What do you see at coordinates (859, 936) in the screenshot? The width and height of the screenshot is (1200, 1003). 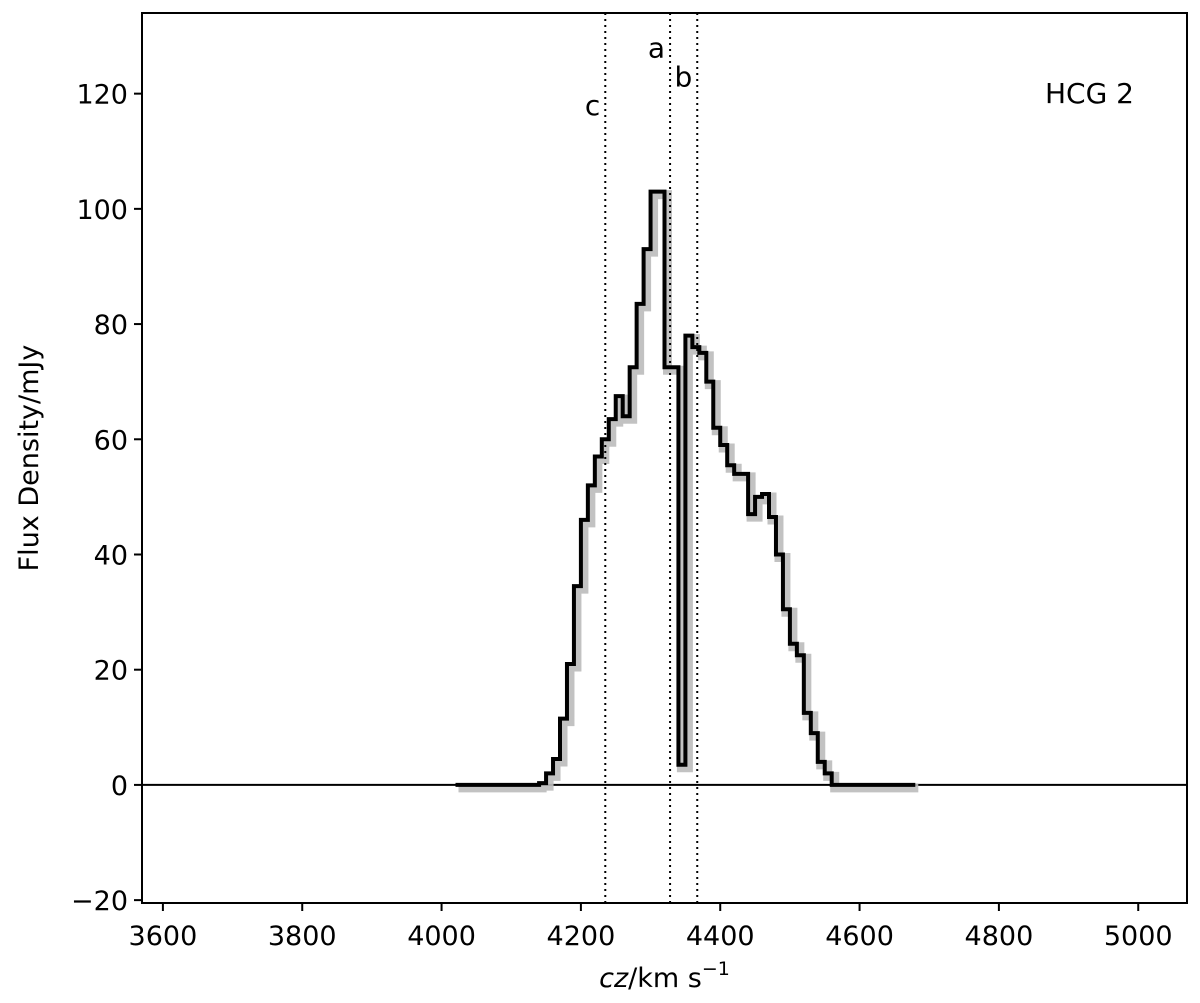 I see `x-tick-label: 4600` at bounding box center [859, 936].